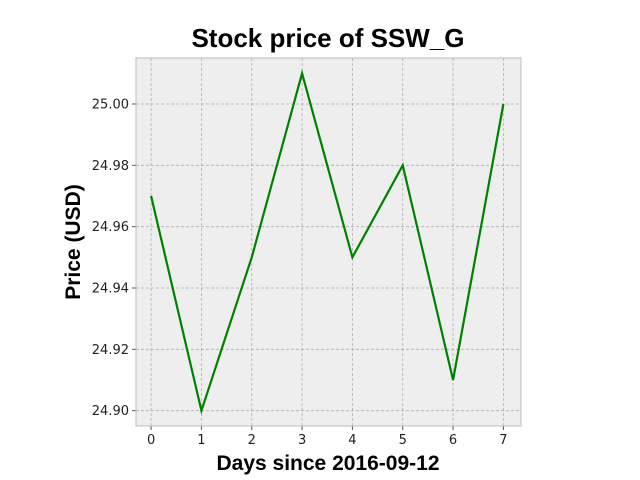  Describe the element at coordinates (252, 440) in the screenshot. I see `x-tick-label: 2` at that location.